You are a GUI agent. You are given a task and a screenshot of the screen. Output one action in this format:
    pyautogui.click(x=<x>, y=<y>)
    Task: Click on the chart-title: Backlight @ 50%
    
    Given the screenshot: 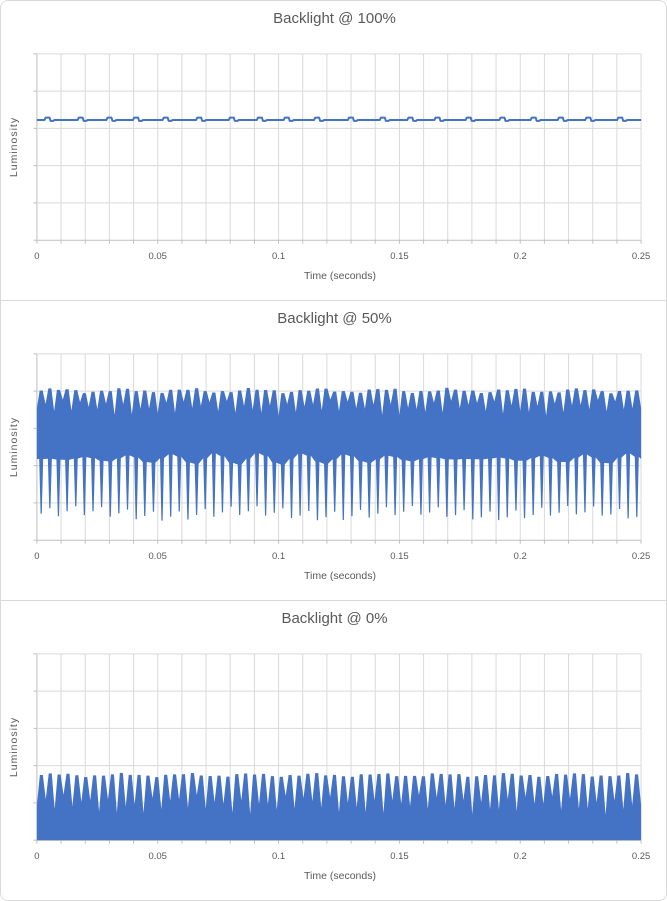 What is the action you would take?
    pyautogui.click(x=334, y=318)
    